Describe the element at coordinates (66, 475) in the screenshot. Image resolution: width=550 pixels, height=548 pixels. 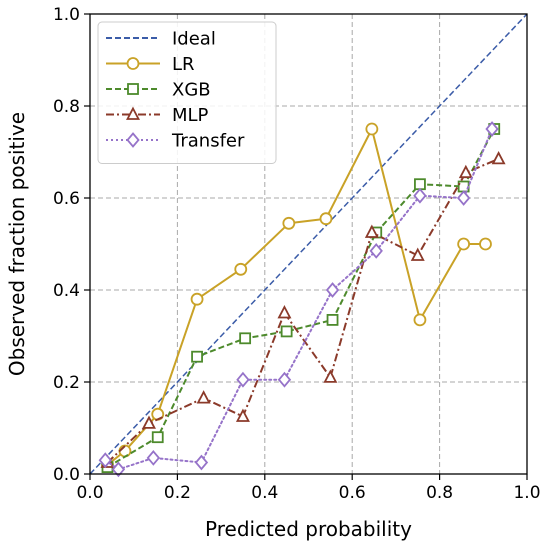
I see `y-tick-label: 0.0` at that location.